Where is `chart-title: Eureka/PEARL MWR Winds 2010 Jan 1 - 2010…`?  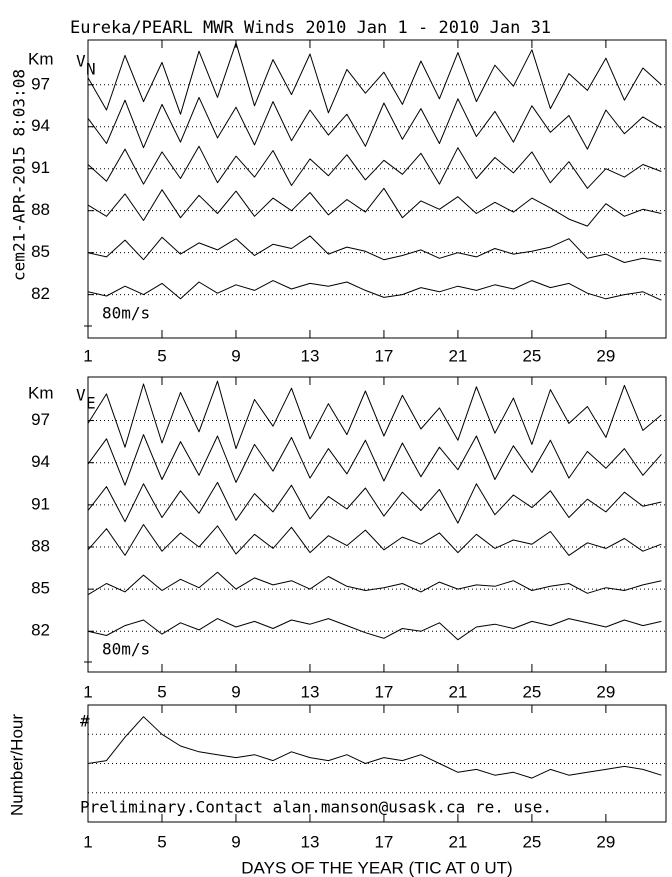 chart-title: Eureka/PEARL MWR Winds 2010 Jan 1 - 2010… is located at coordinates (310, 28).